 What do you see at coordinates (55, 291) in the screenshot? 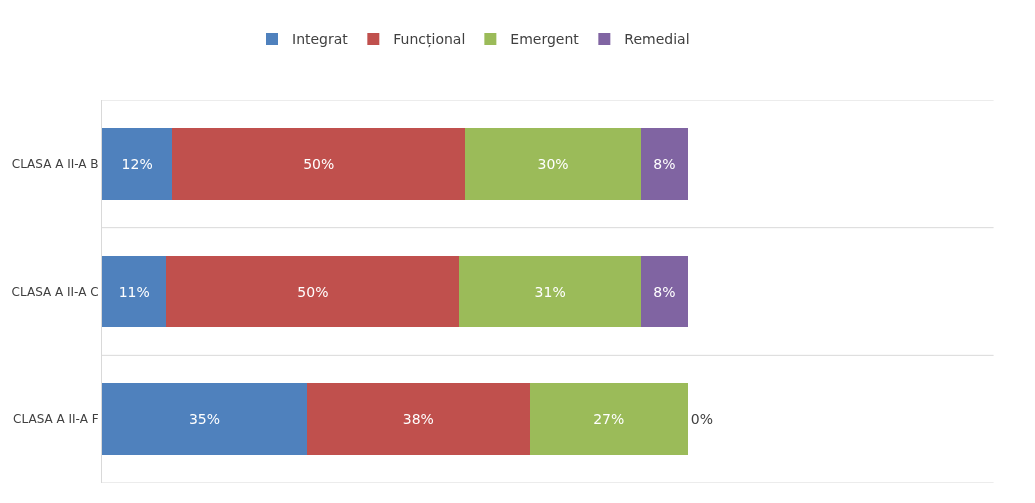
I see `y-tick-label: CLASA A II-A C` at bounding box center [55, 291].